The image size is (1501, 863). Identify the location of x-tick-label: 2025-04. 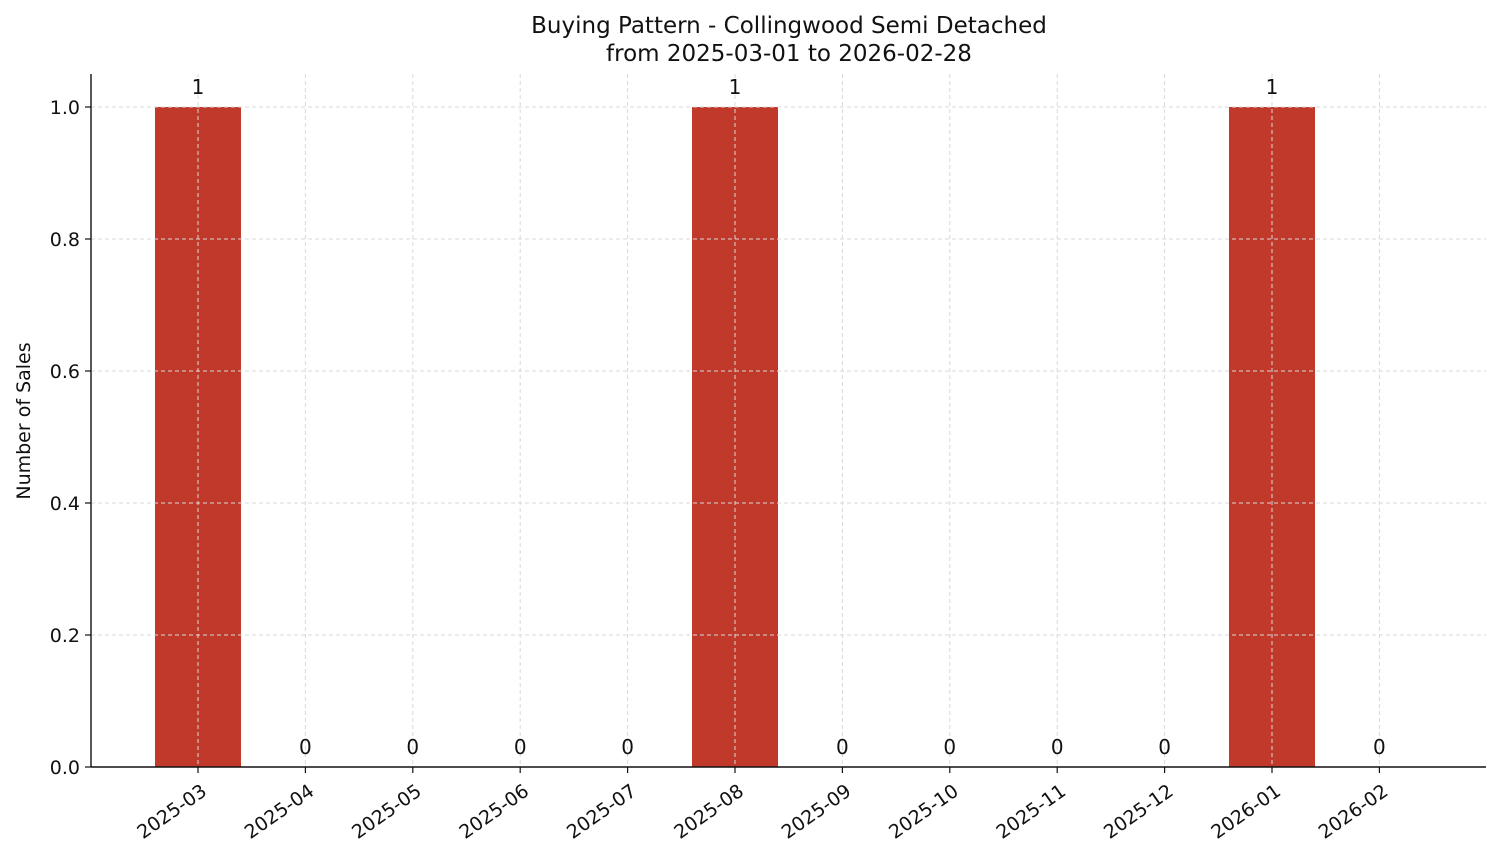
(280, 812).